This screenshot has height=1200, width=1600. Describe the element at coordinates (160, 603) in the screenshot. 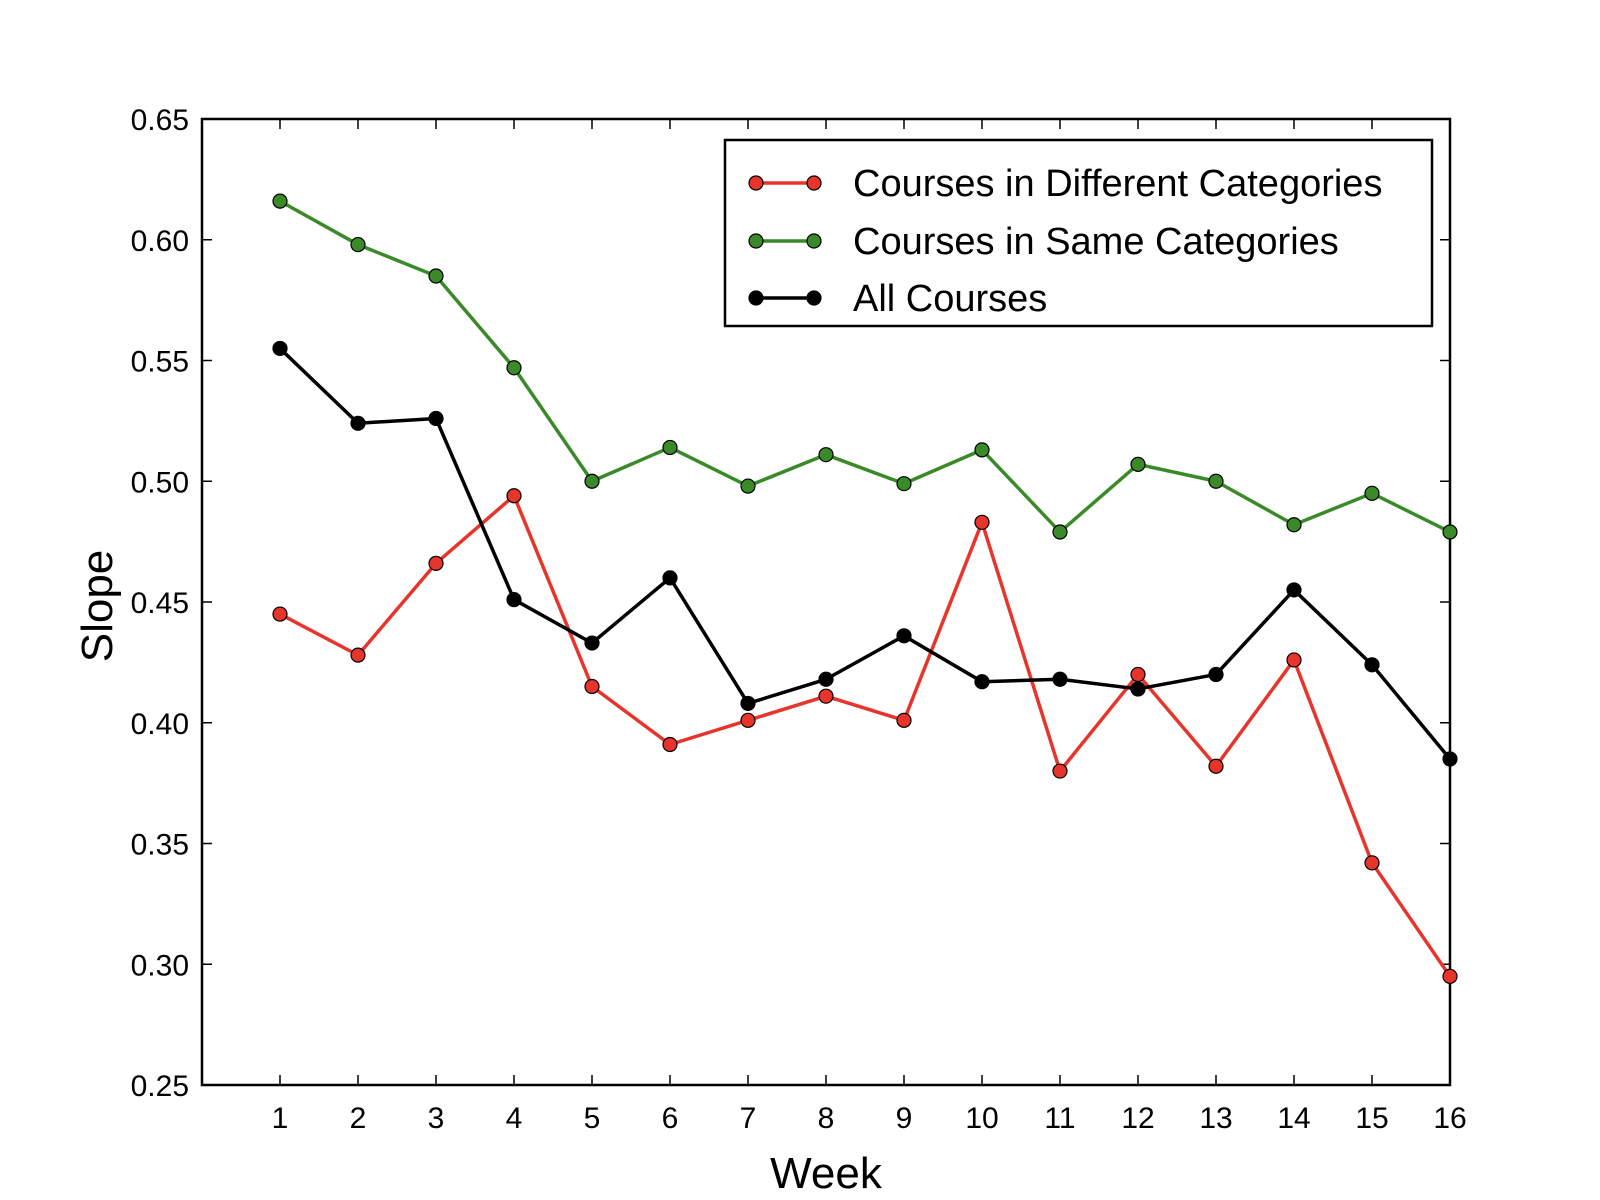

I see `y-tick-label: 0.45` at that location.